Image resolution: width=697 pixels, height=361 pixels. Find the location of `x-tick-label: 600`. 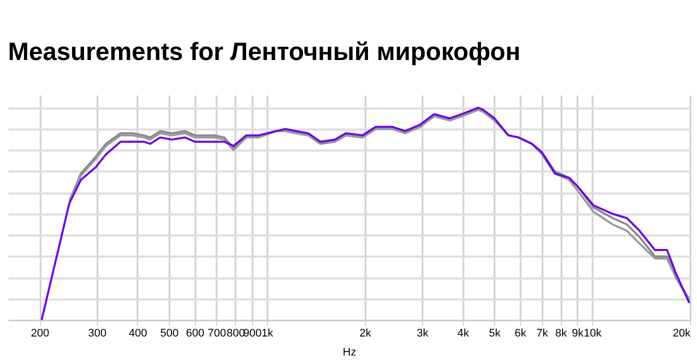

x-tick-label: 600 is located at coordinates (195, 334).